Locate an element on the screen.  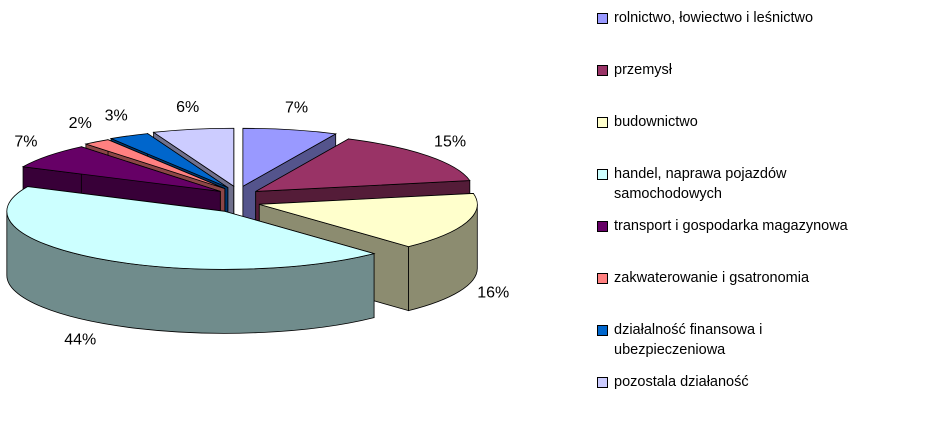
data-label: 2% is located at coordinates (80, 123).